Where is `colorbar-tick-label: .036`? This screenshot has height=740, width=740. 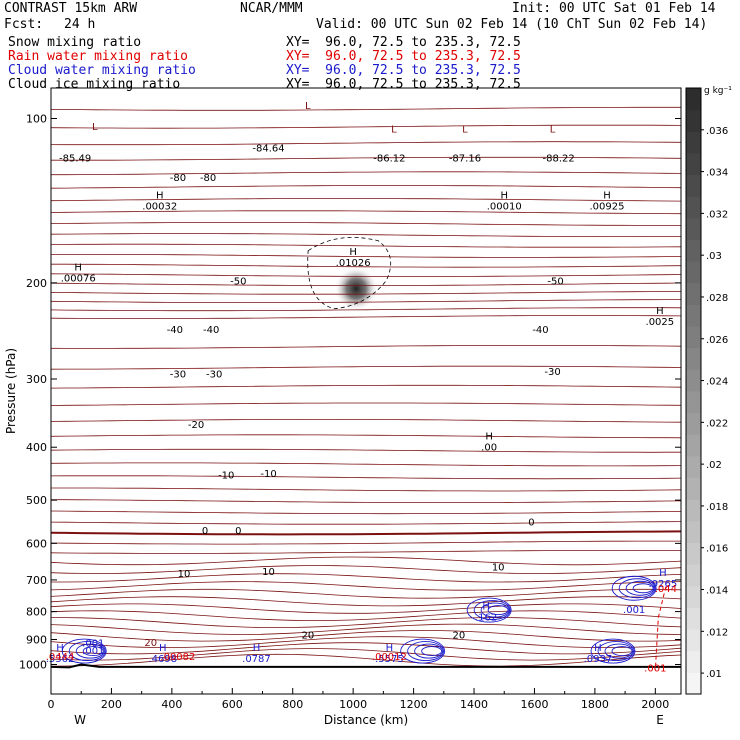 colorbar-tick-label: .036 is located at coordinates (717, 131).